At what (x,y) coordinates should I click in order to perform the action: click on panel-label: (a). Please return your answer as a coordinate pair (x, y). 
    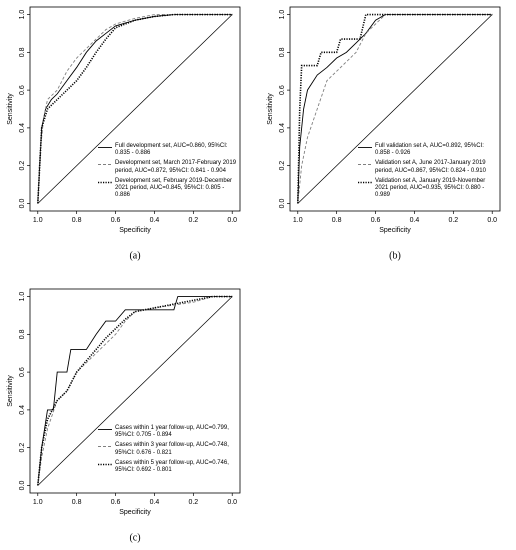
    Looking at the image, I should click on (134, 255).